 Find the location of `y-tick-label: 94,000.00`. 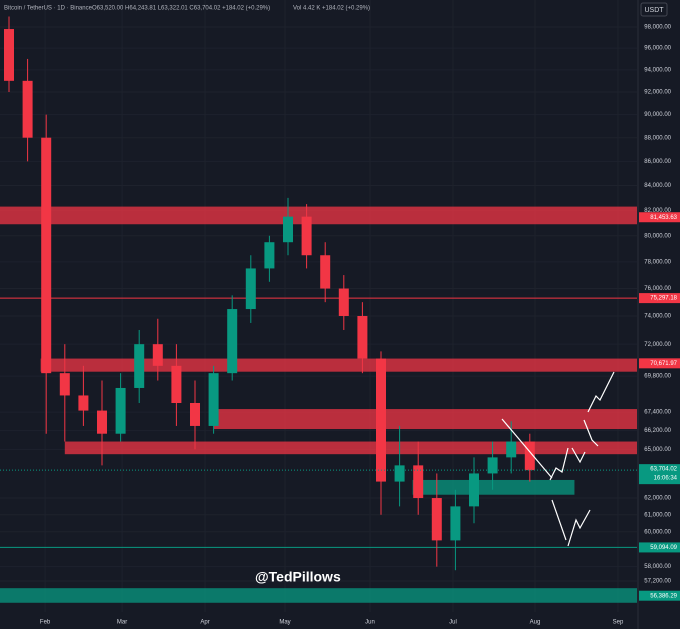

y-tick-label: 94,000.00 is located at coordinates (657, 70).